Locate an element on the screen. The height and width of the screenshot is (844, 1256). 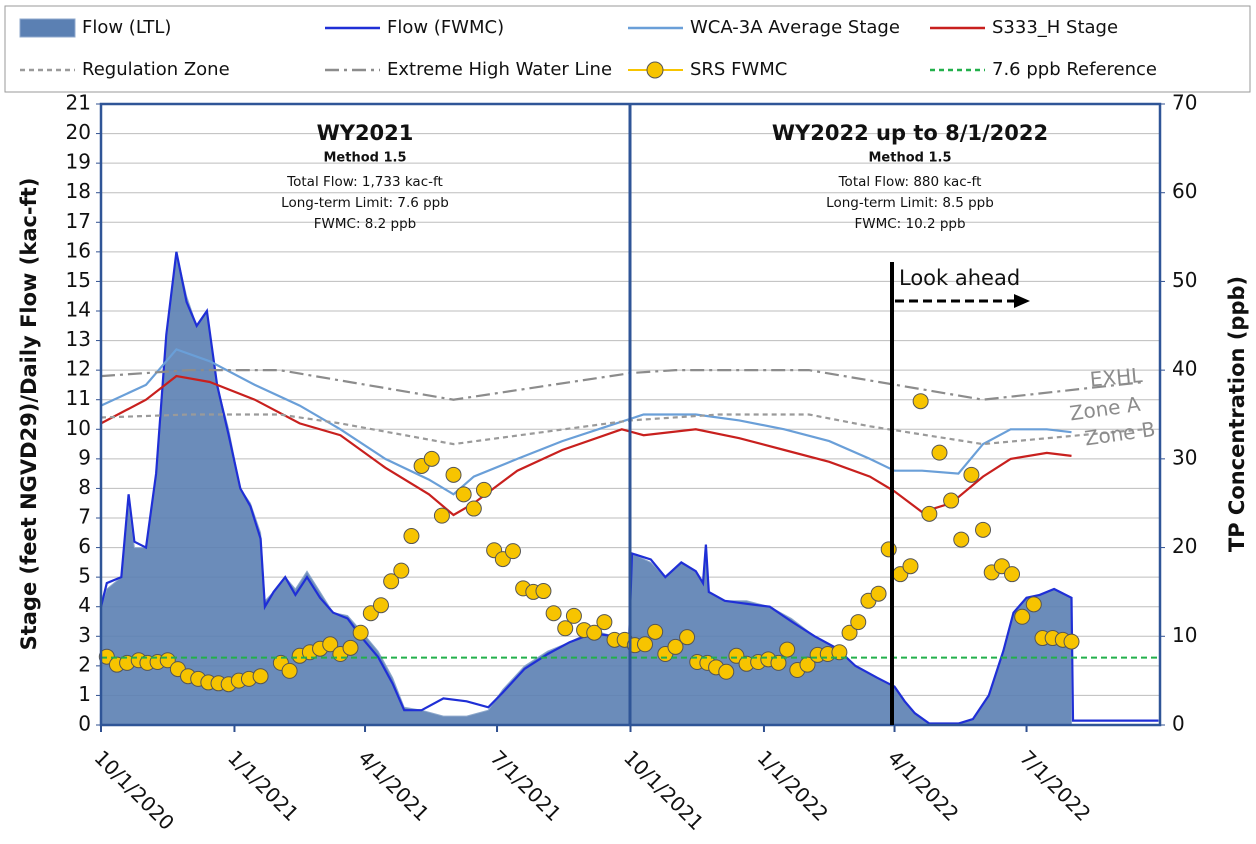
y-tick-label: 10 is located at coordinates (78, 428).